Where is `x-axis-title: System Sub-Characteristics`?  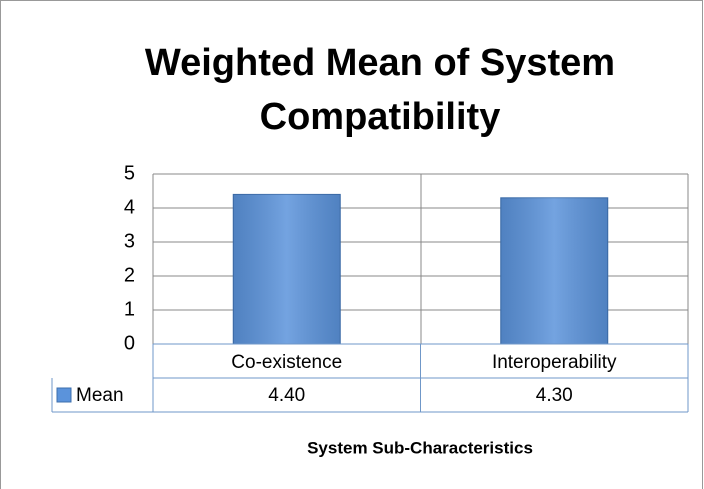 x-axis-title: System Sub-Characteristics is located at coordinates (420, 447).